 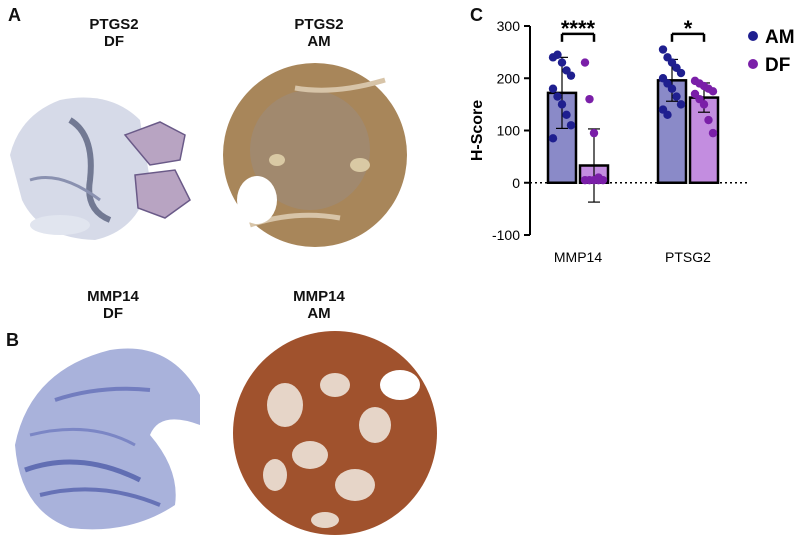 What do you see at coordinates (315, 155) in the screenshot?
I see `tissue-core-ptgs2-am` at bounding box center [315, 155].